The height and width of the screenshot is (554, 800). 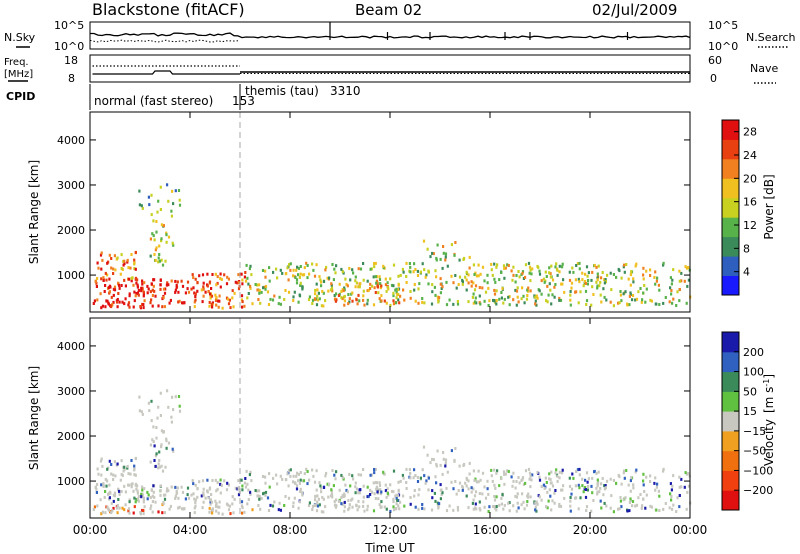 I want to click on y-tick-label: 3000, so click(x=71, y=391).